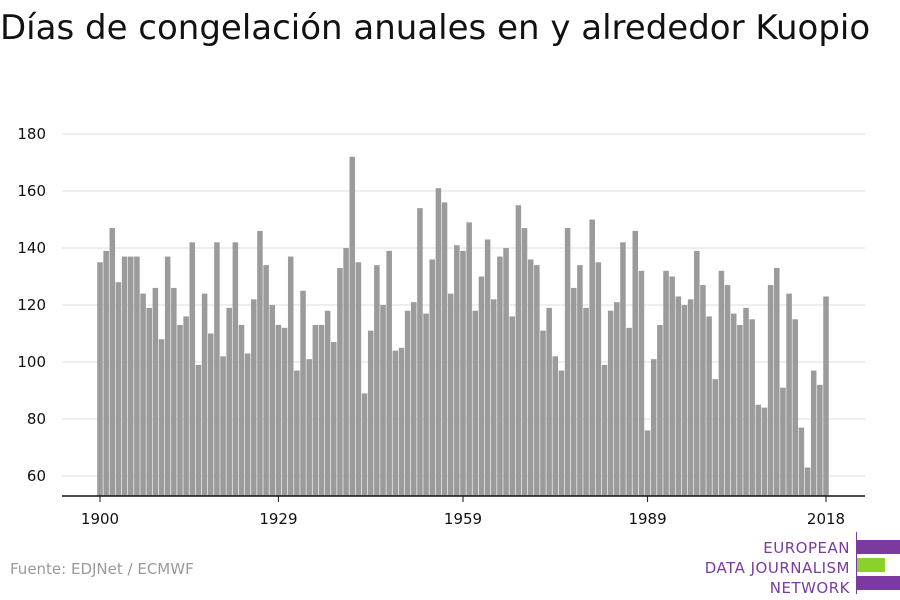 This screenshot has width=900, height=600. I want to click on edjnet-logo: EUROPEAN DATA JOURNALISM NETWORK, so click(800, 566).